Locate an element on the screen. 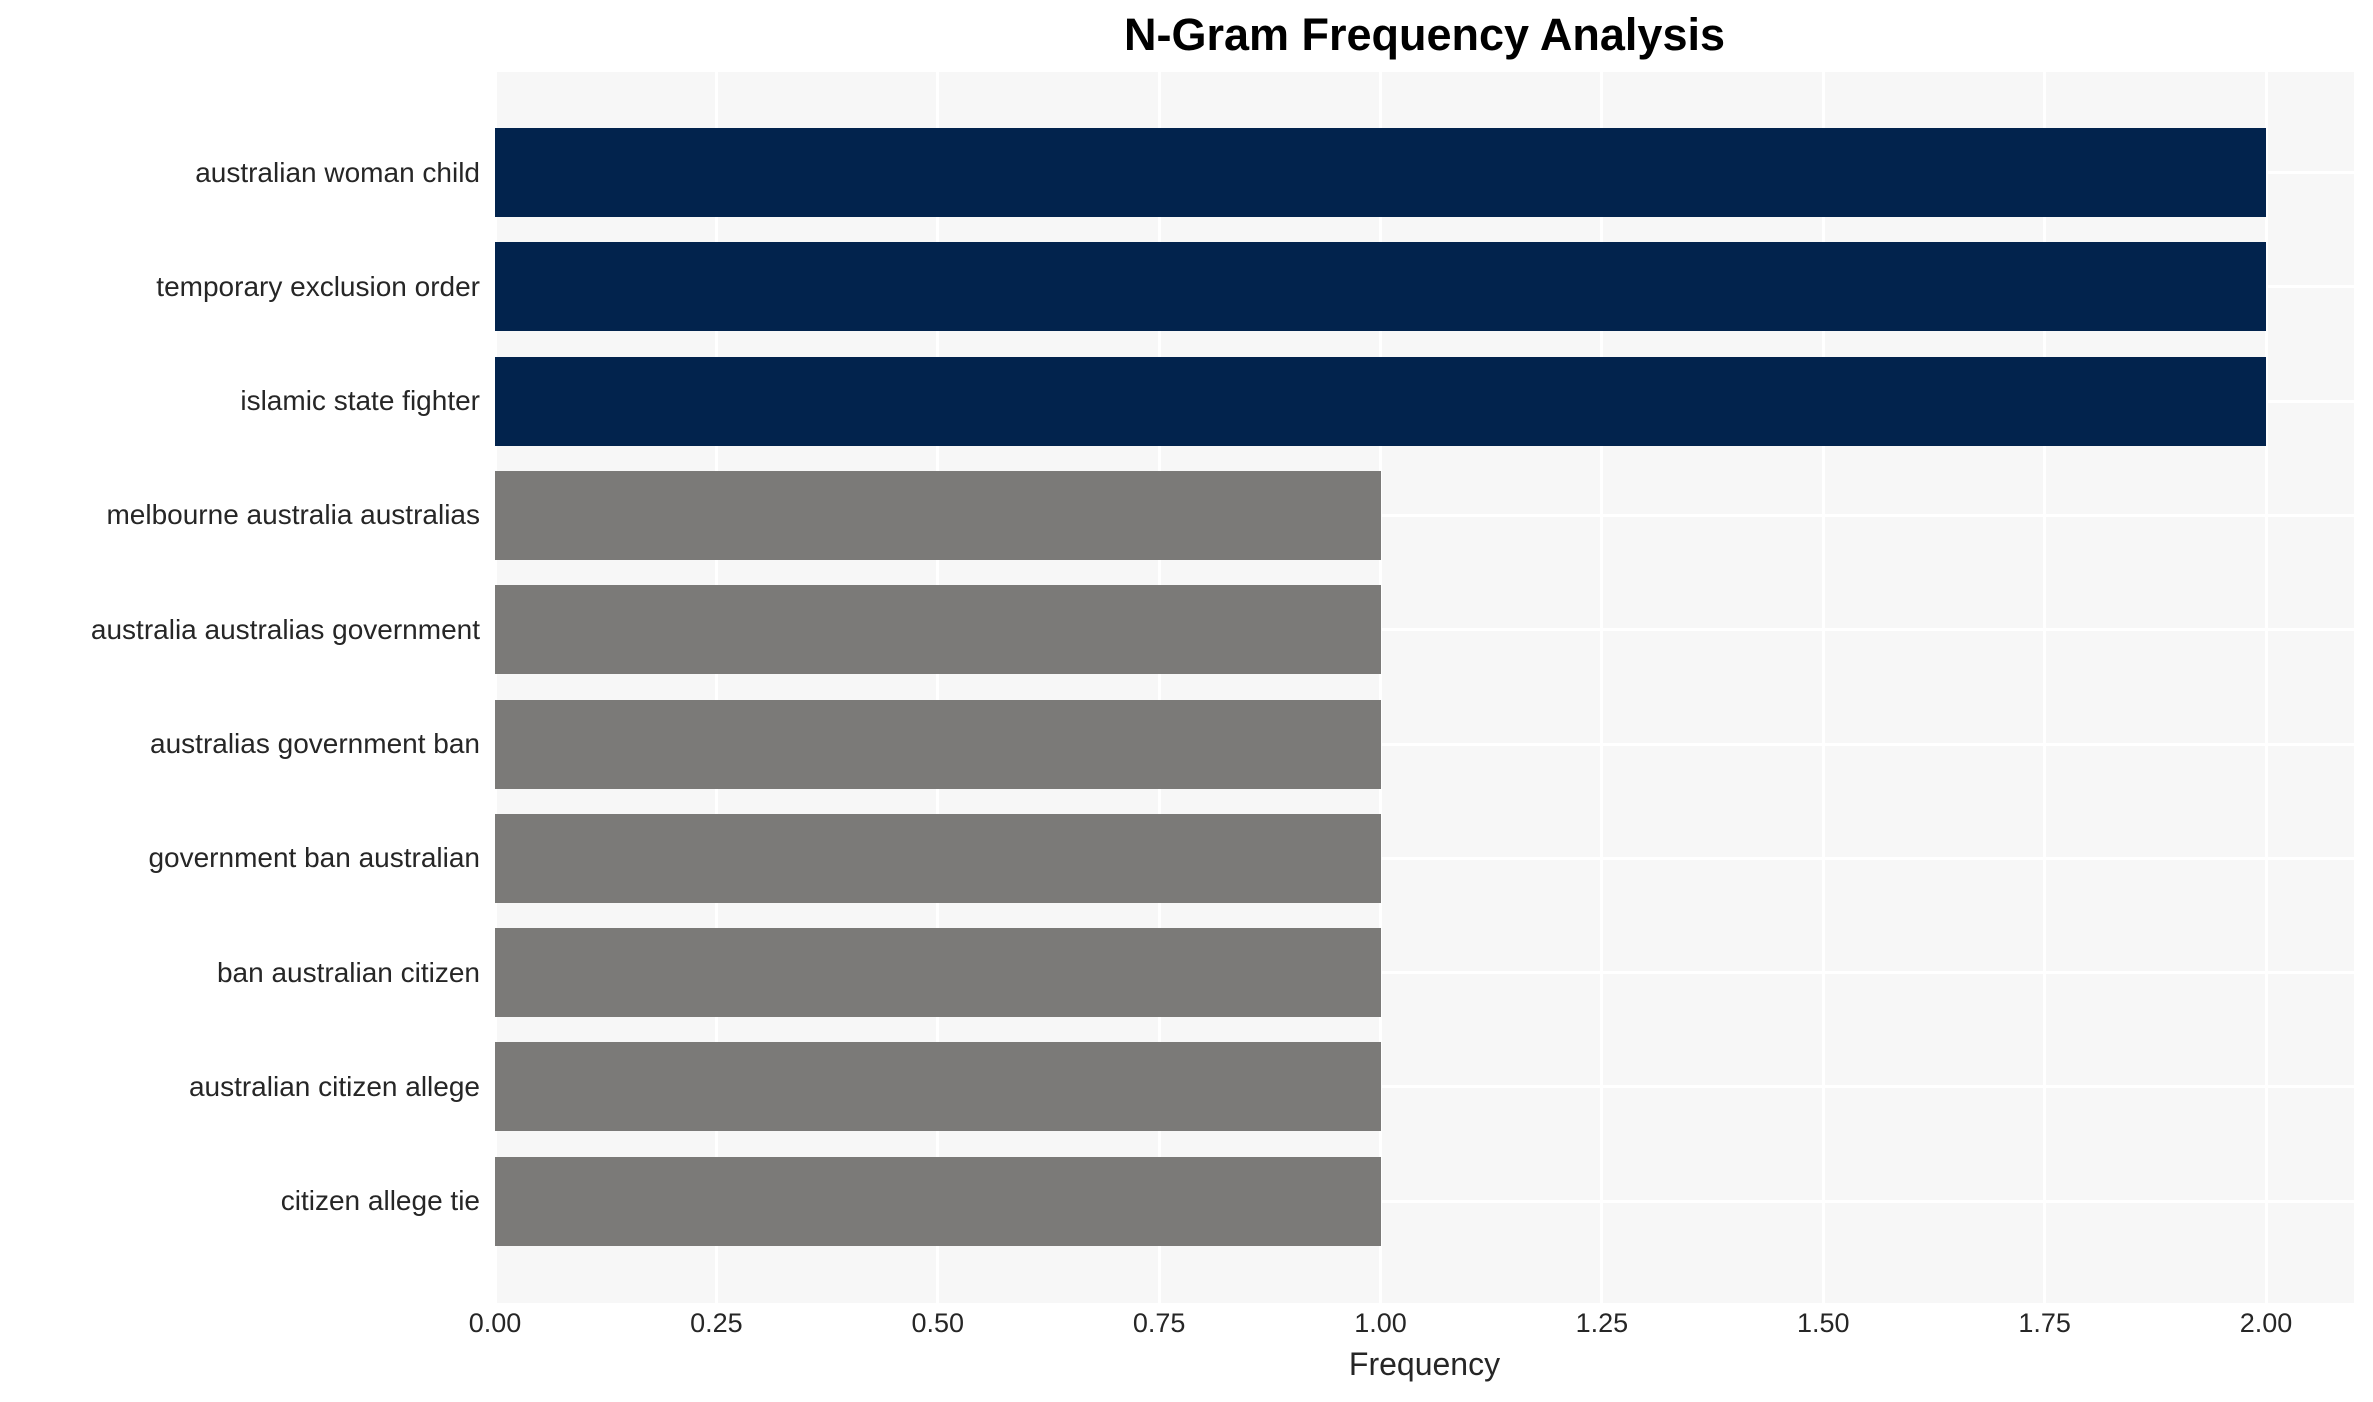 Image resolution: width=2373 pixels, height=1402 pixels. bar-melbourne-australia-australias is located at coordinates (938, 515).